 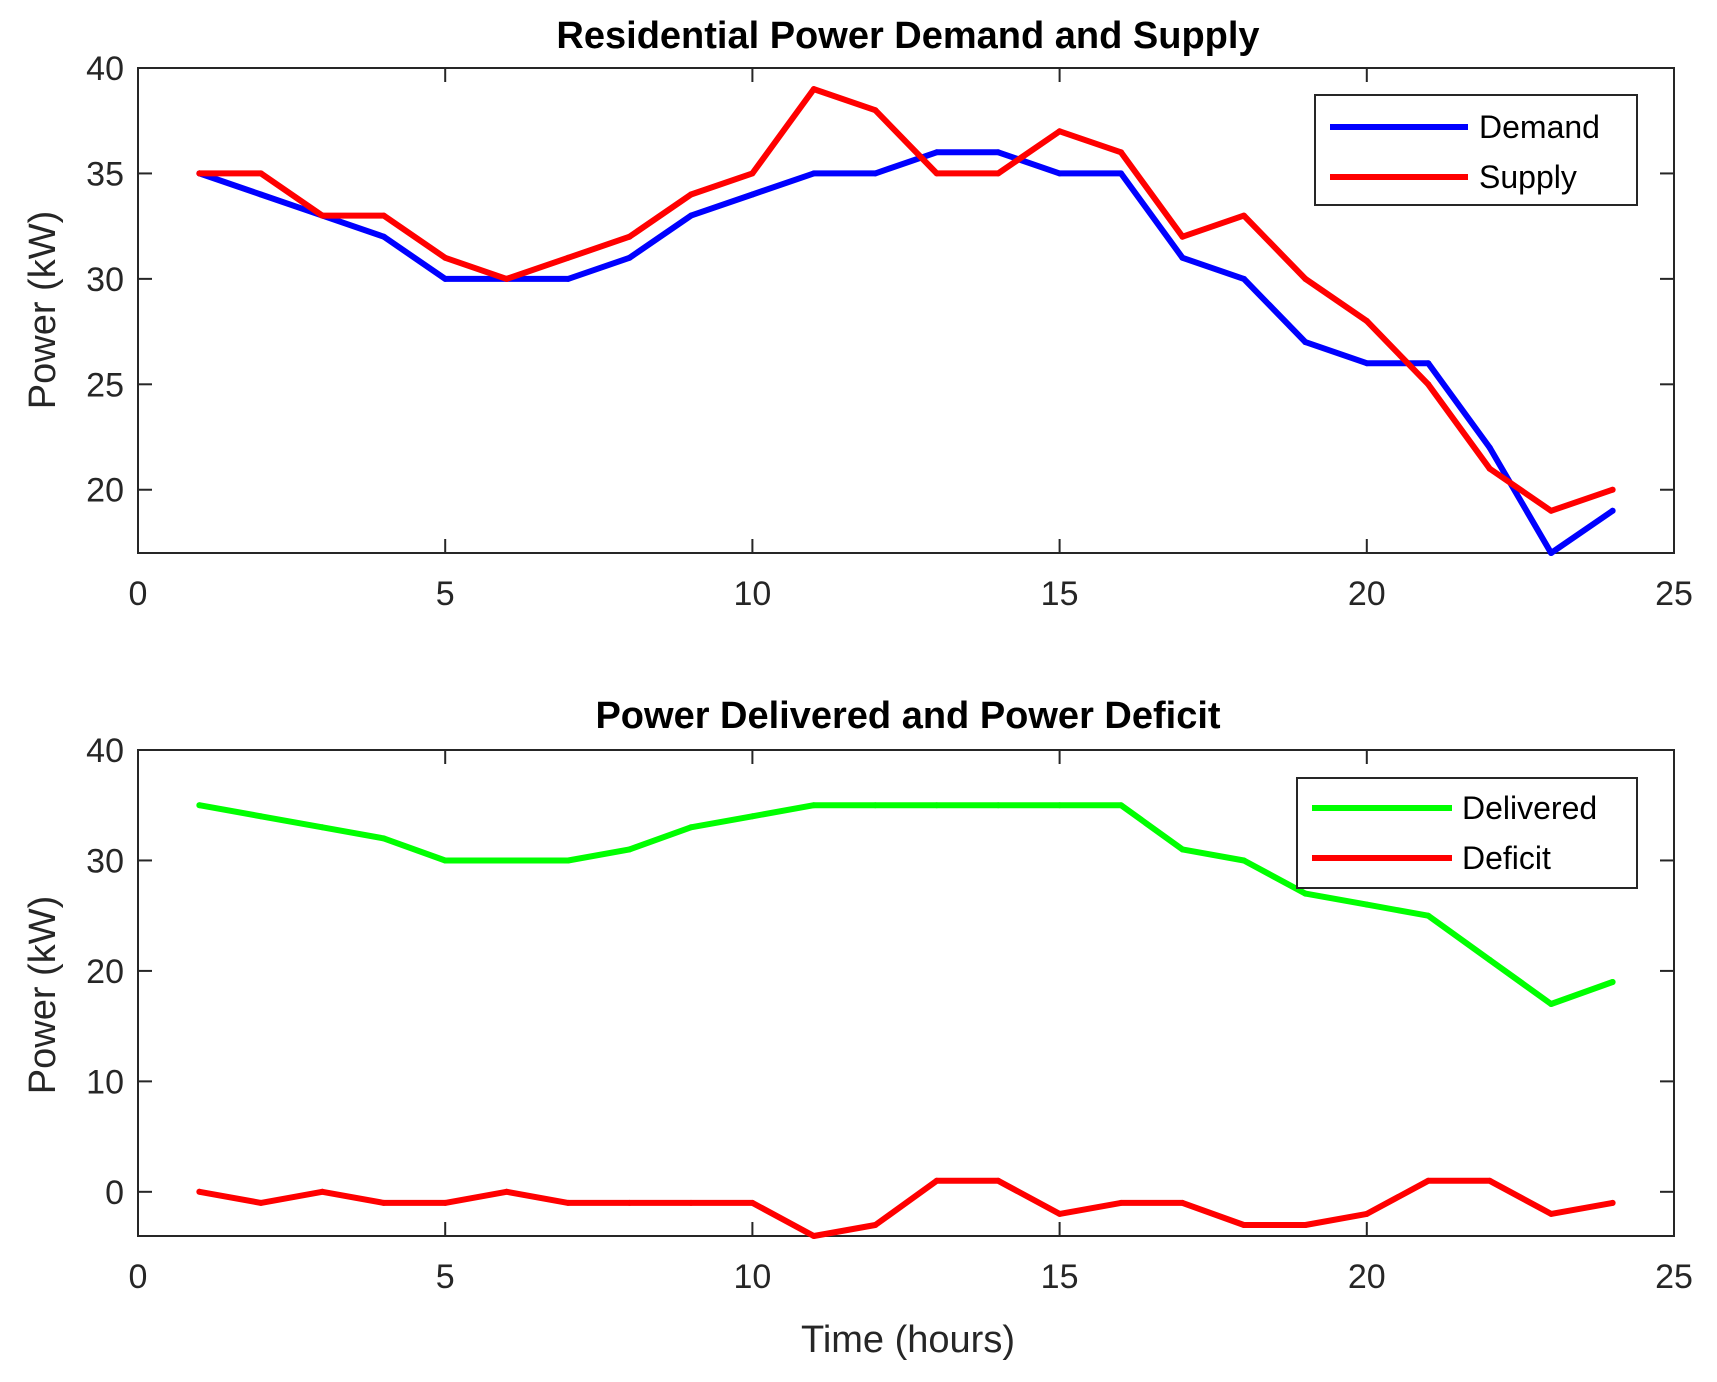 What do you see at coordinates (752, 1277) in the screenshot?
I see `x-tick-label: 10` at bounding box center [752, 1277].